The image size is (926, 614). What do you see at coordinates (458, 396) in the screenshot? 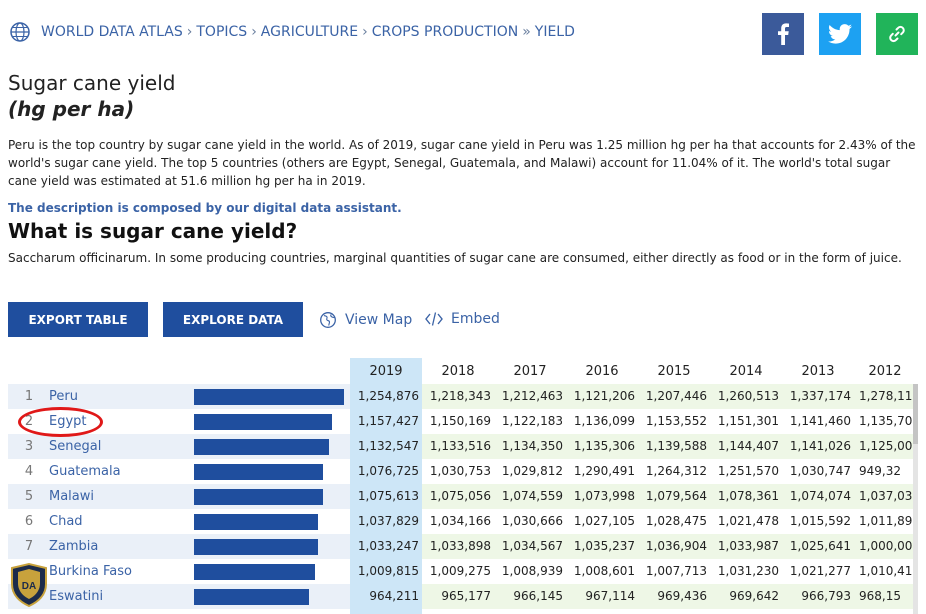
I see `value-cell-2018: 1,218,343` at bounding box center [458, 396].